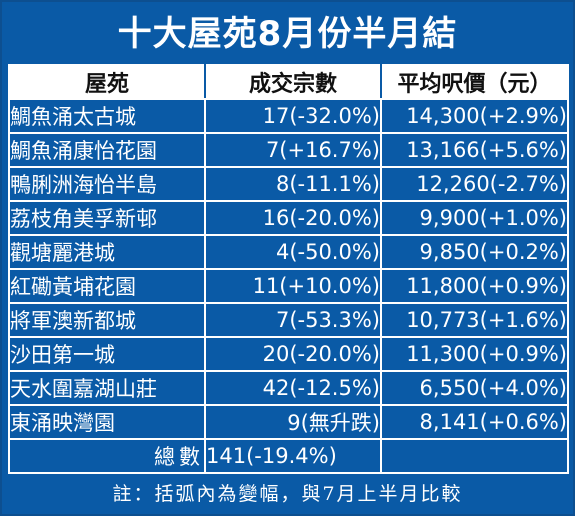  Describe the element at coordinates (293, 150) in the screenshot. I see `deals-cell: 7(+16.7%)` at that location.